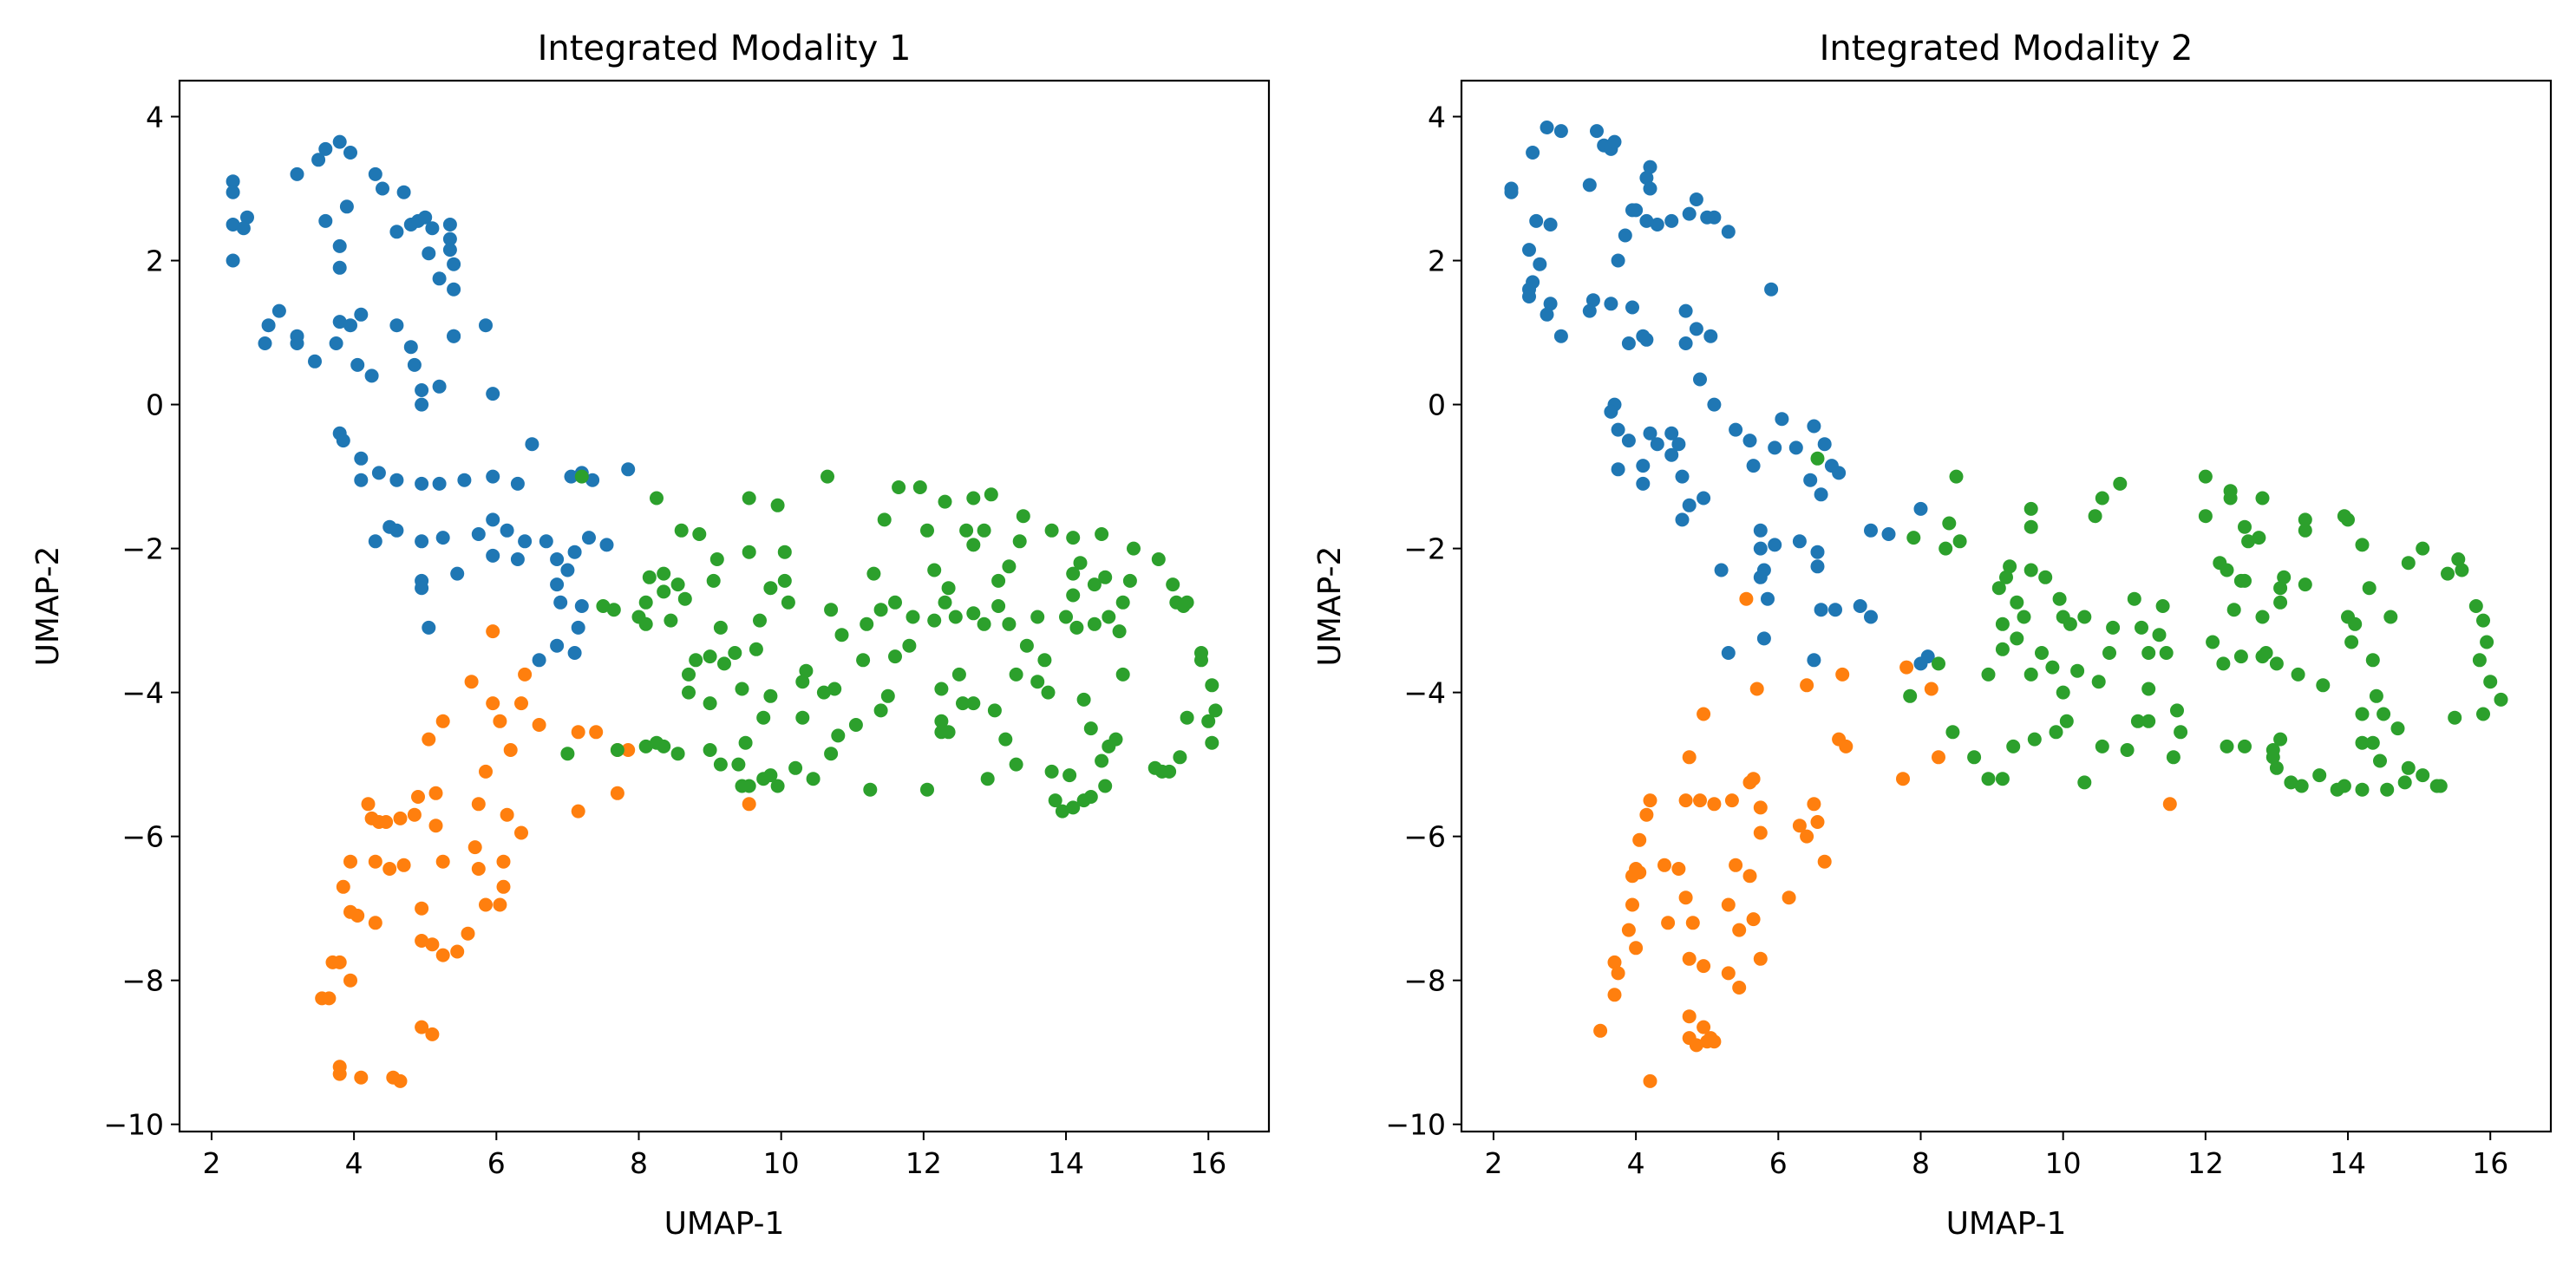 The height and width of the screenshot is (1272, 2576). What do you see at coordinates (142, 837) in the screenshot?
I see `y-tick-label: −6` at bounding box center [142, 837].